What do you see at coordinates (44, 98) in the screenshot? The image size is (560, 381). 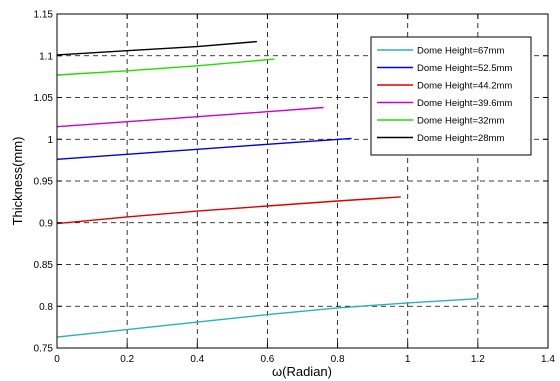 I see `y-tick-label: 1.05` at bounding box center [44, 98].